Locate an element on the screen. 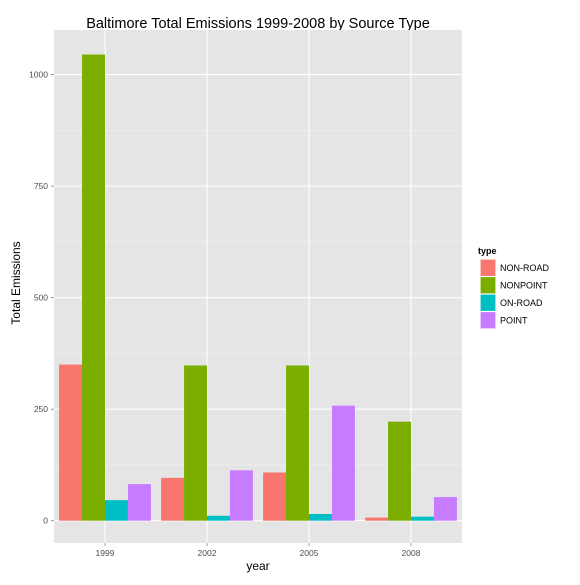 This screenshot has width=580, height=585. y-axis-title: Total Emissions is located at coordinates (16, 282).